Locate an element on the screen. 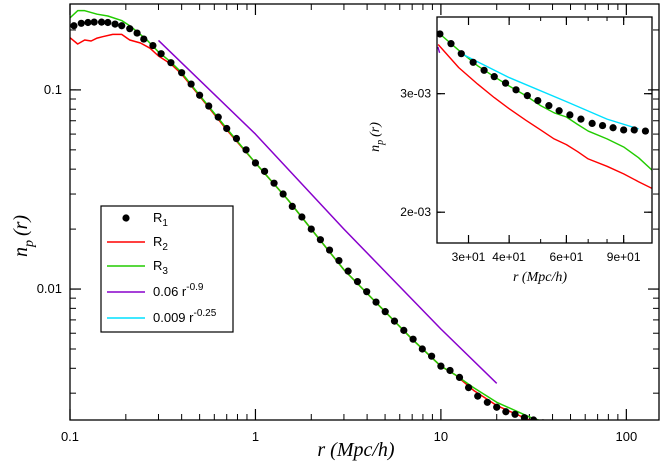 The height and width of the screenshot is (463, 664). legend-box is located at coordinates (167, 269).